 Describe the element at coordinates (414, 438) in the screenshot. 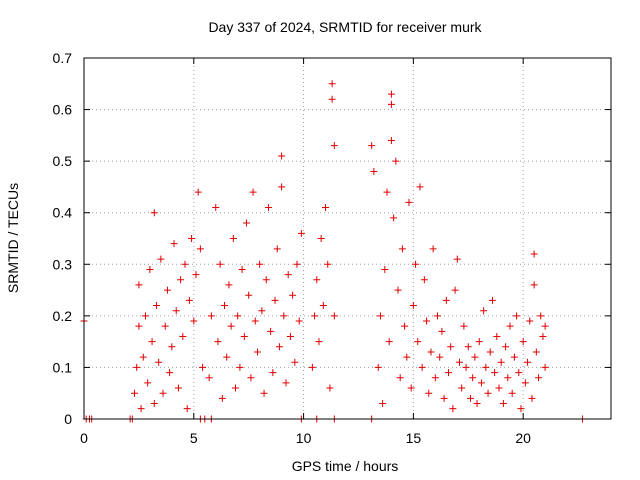

I see `x-tick-label: 15` at that location.